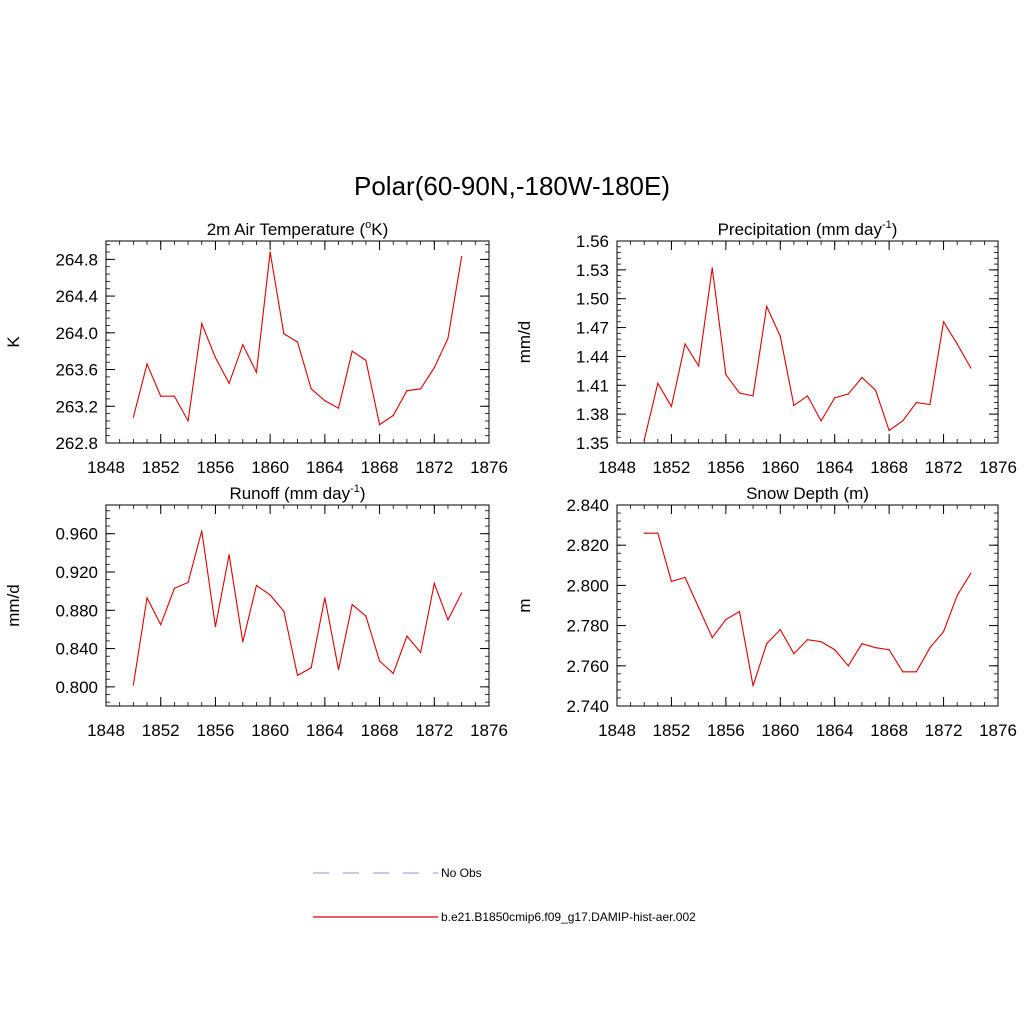  I want to click on y-tick-label: 264.0, so click(76, 333).